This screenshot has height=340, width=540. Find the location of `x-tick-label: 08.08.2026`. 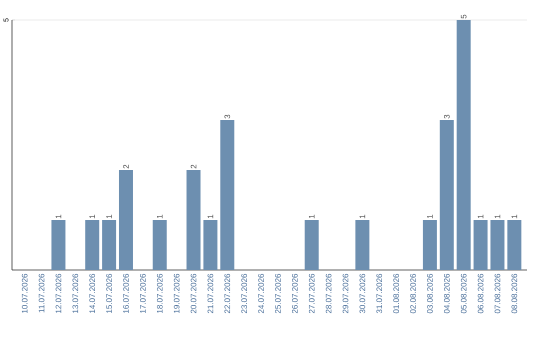

x-tick-label: 08.08.2026 is located at coordinates (515, 294).